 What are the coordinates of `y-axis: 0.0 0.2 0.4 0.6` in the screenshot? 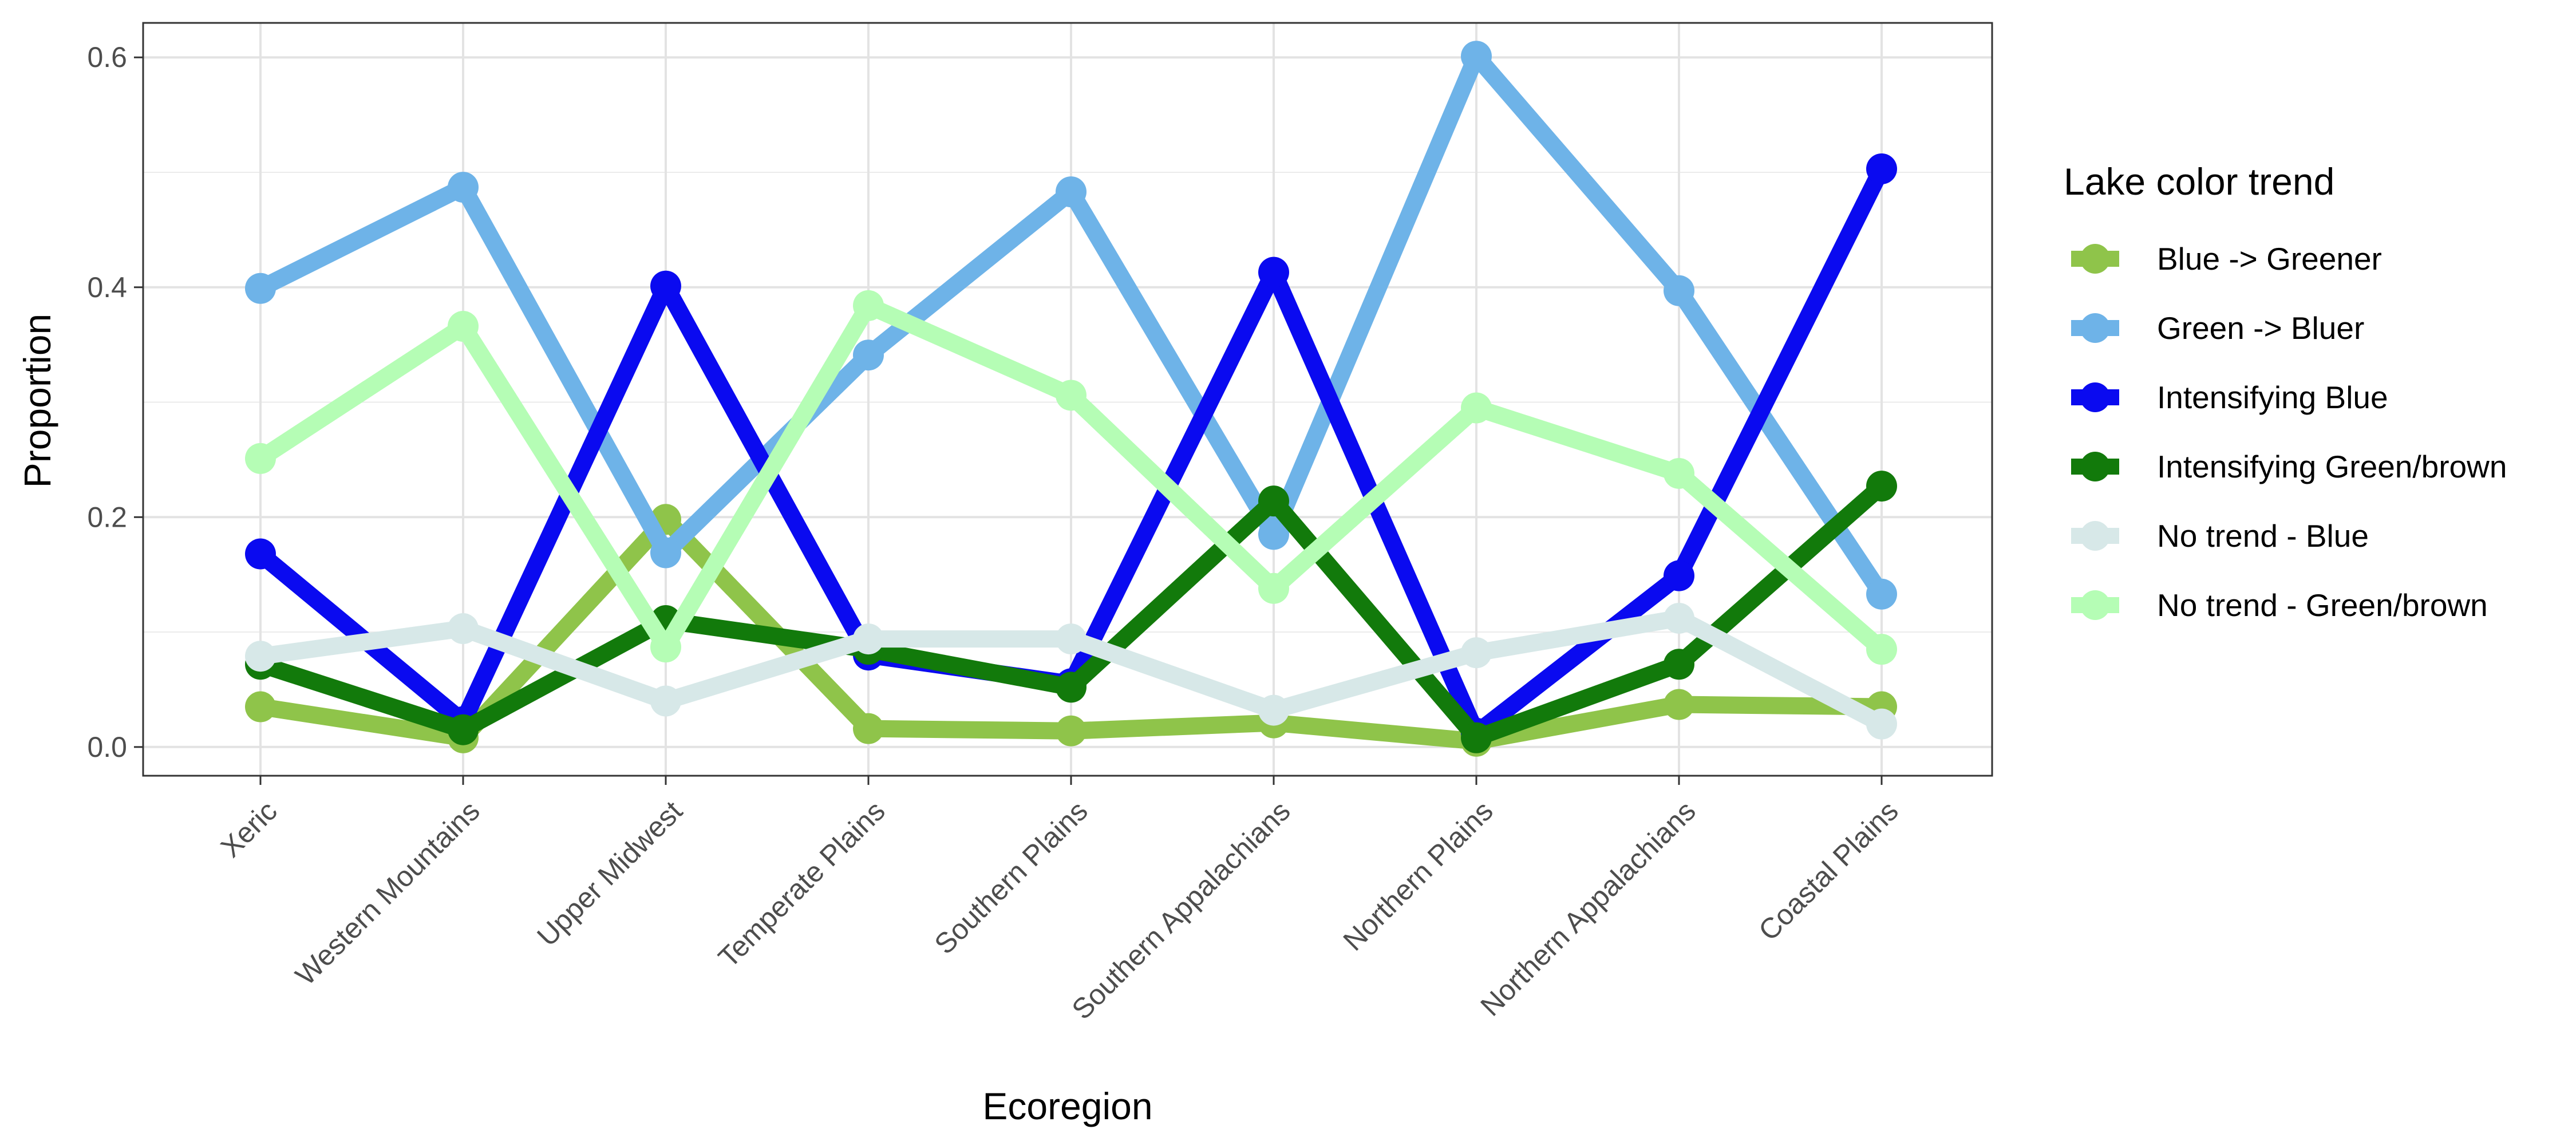 It's located at (115, 402).